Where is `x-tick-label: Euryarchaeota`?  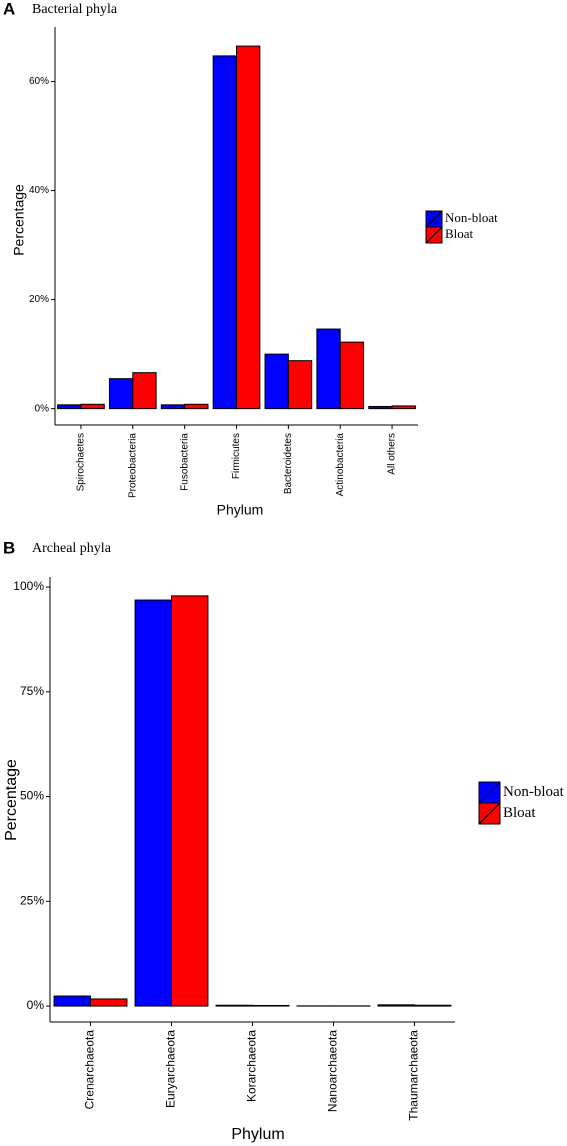
x-tick-label: Euryarchaeota is located at coordinates (171, 1069).